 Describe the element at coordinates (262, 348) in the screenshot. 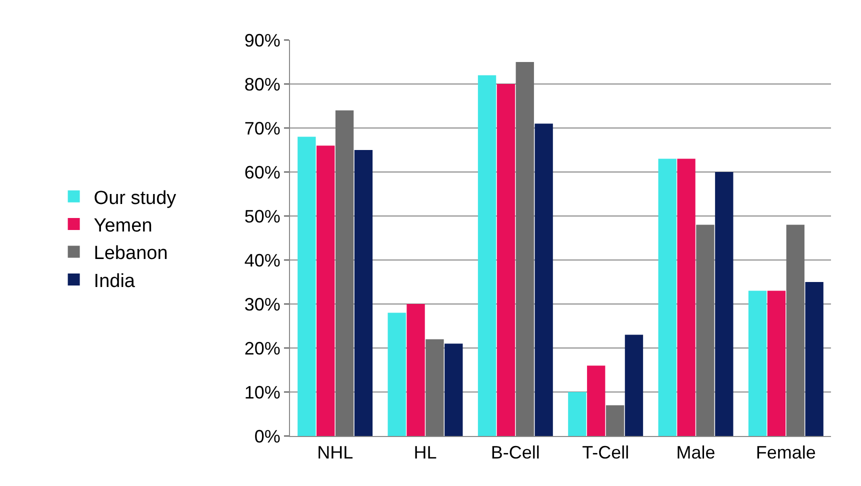

I see `y-tick-label: 20%` at that location.